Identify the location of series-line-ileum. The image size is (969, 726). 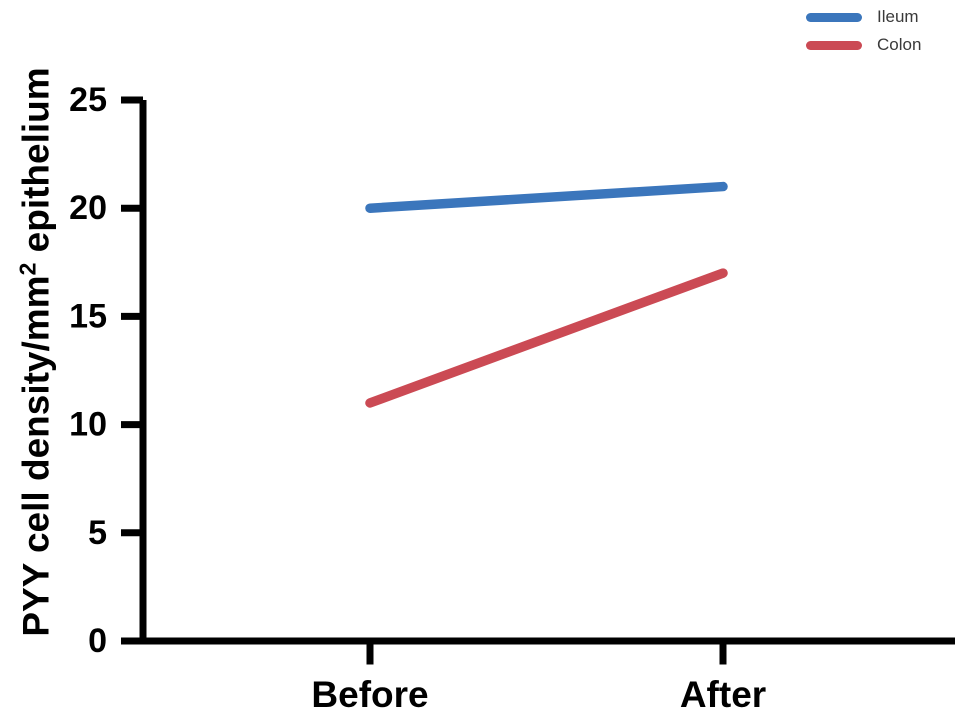
(546, 197).